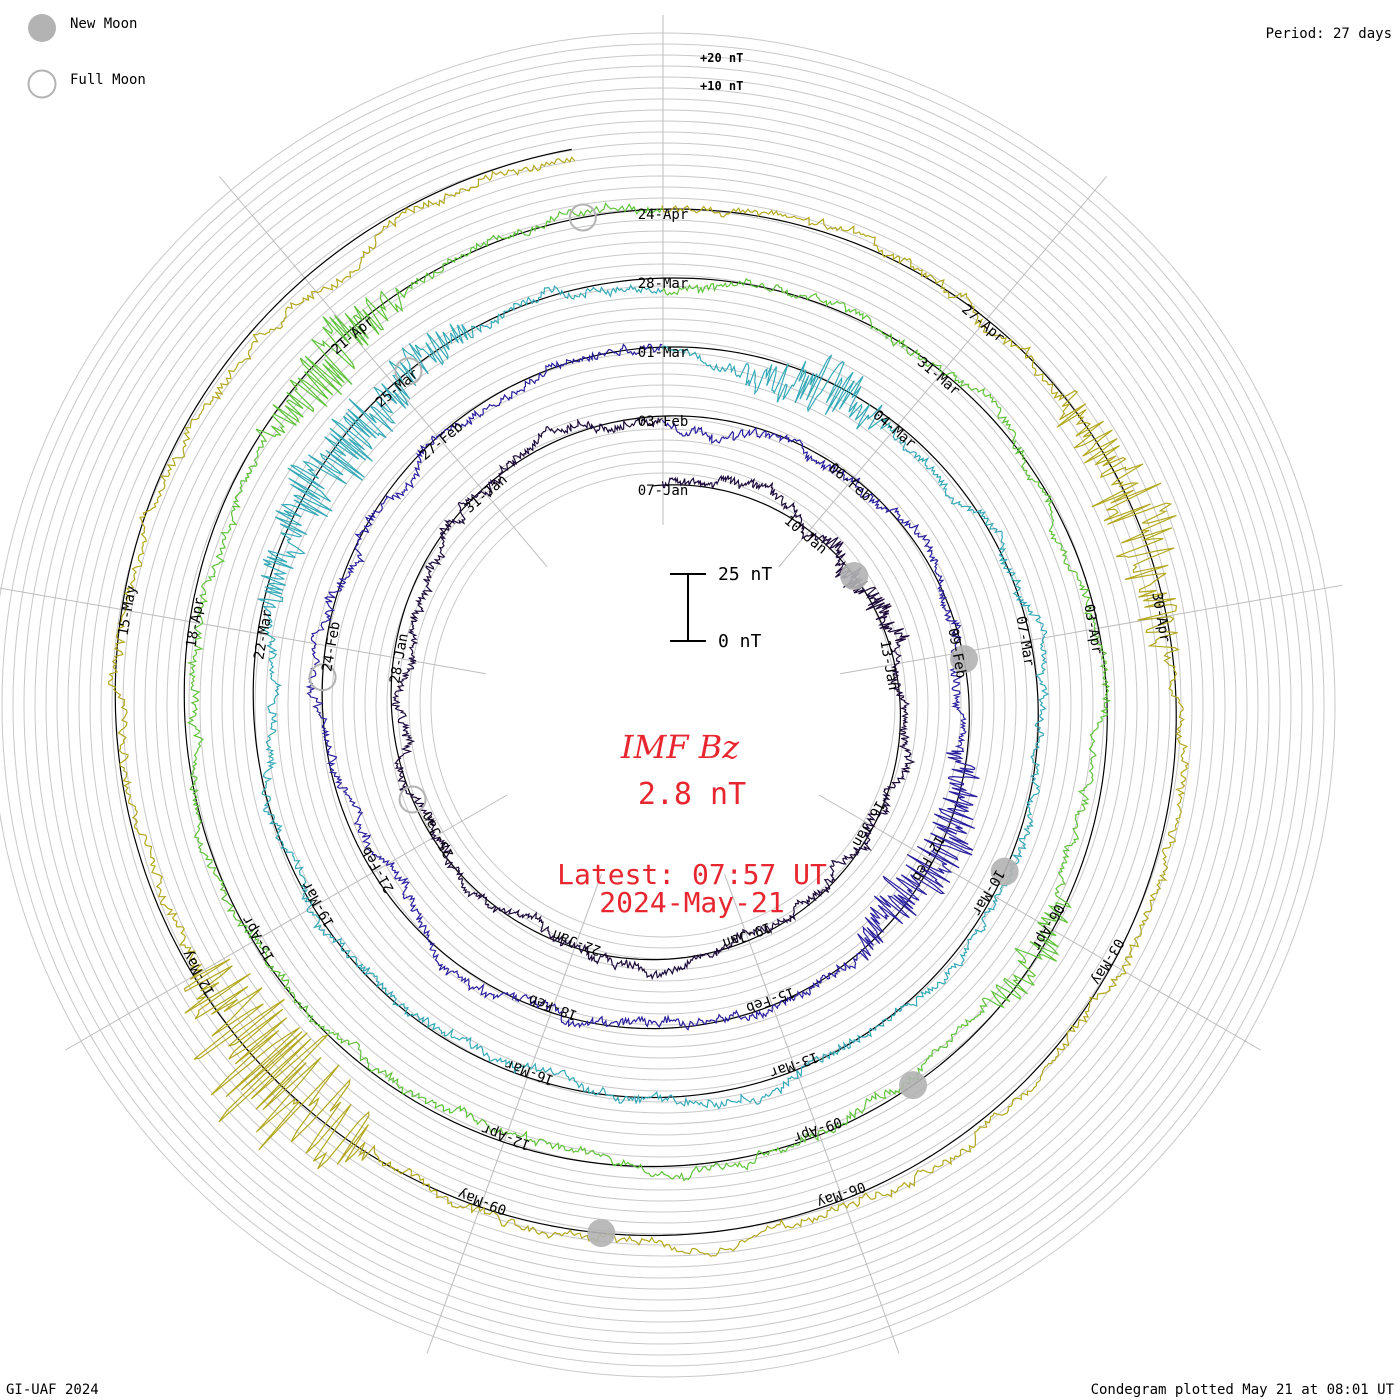 This screenshot has width=1400, height=1400. Describe the element at coordinates (1047, 927) in the screenshot. I see `date-label: 06-Apr` at that location.